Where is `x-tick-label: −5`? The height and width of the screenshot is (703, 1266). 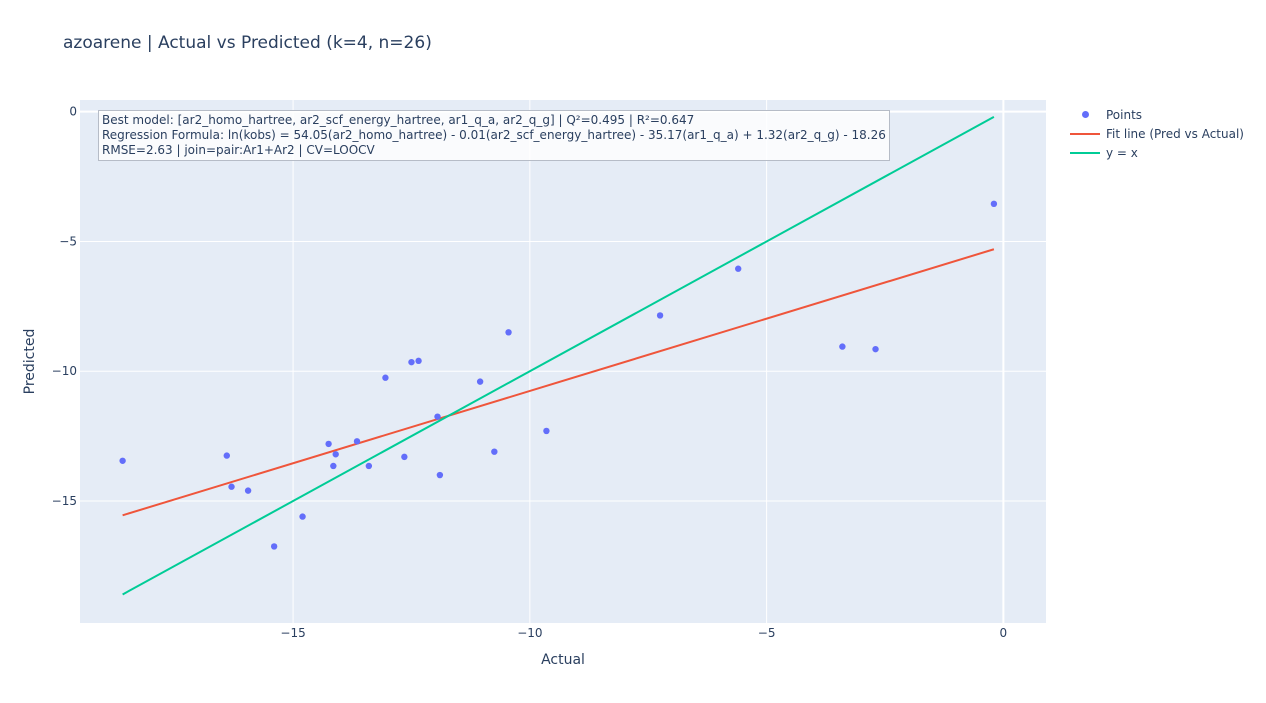 x-tick-label: −5 is located at coordinates (767, 633).